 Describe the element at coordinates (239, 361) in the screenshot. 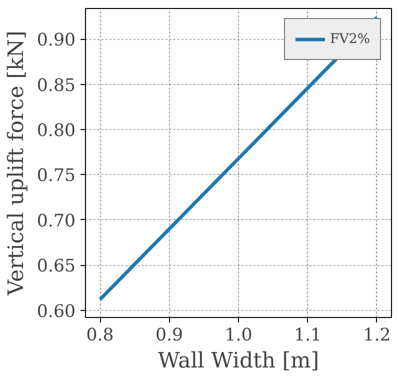

I see `x-axis-title: Wall Width [m]` at that location.